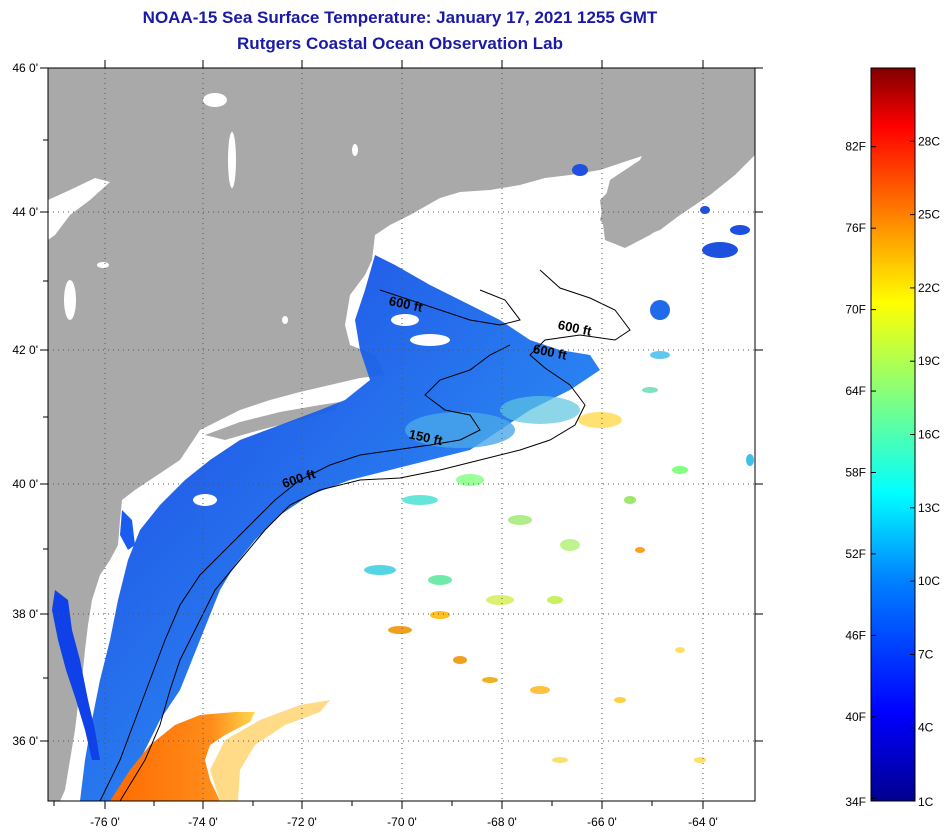 The width and height of the screenshot is (944, 832). Describe the element at coordinates (25, 68) in the screenshot. I see `lat-label-46: 46 0'` at that location.